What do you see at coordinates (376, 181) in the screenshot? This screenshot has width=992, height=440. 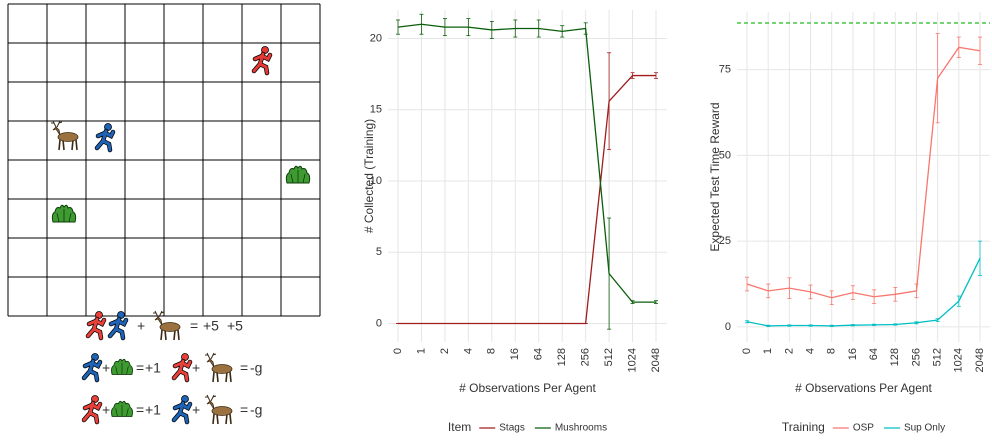 I see `y-tick-label: 10` at bounding box center [376, 181].